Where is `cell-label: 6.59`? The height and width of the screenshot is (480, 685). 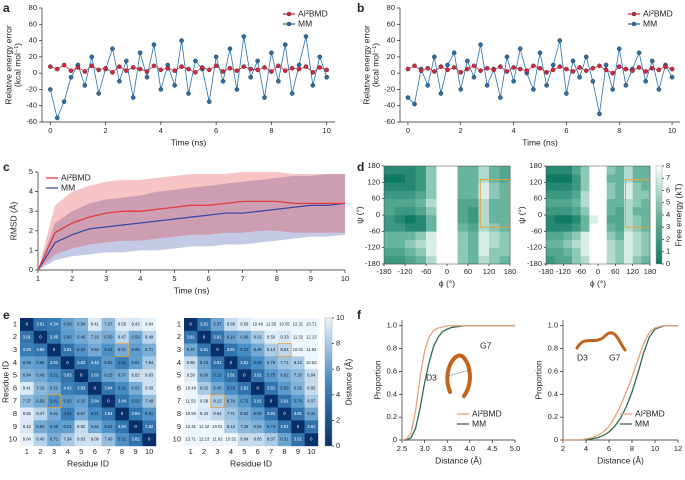
cell-label: 6.59 is located at coordinates (40, 426).